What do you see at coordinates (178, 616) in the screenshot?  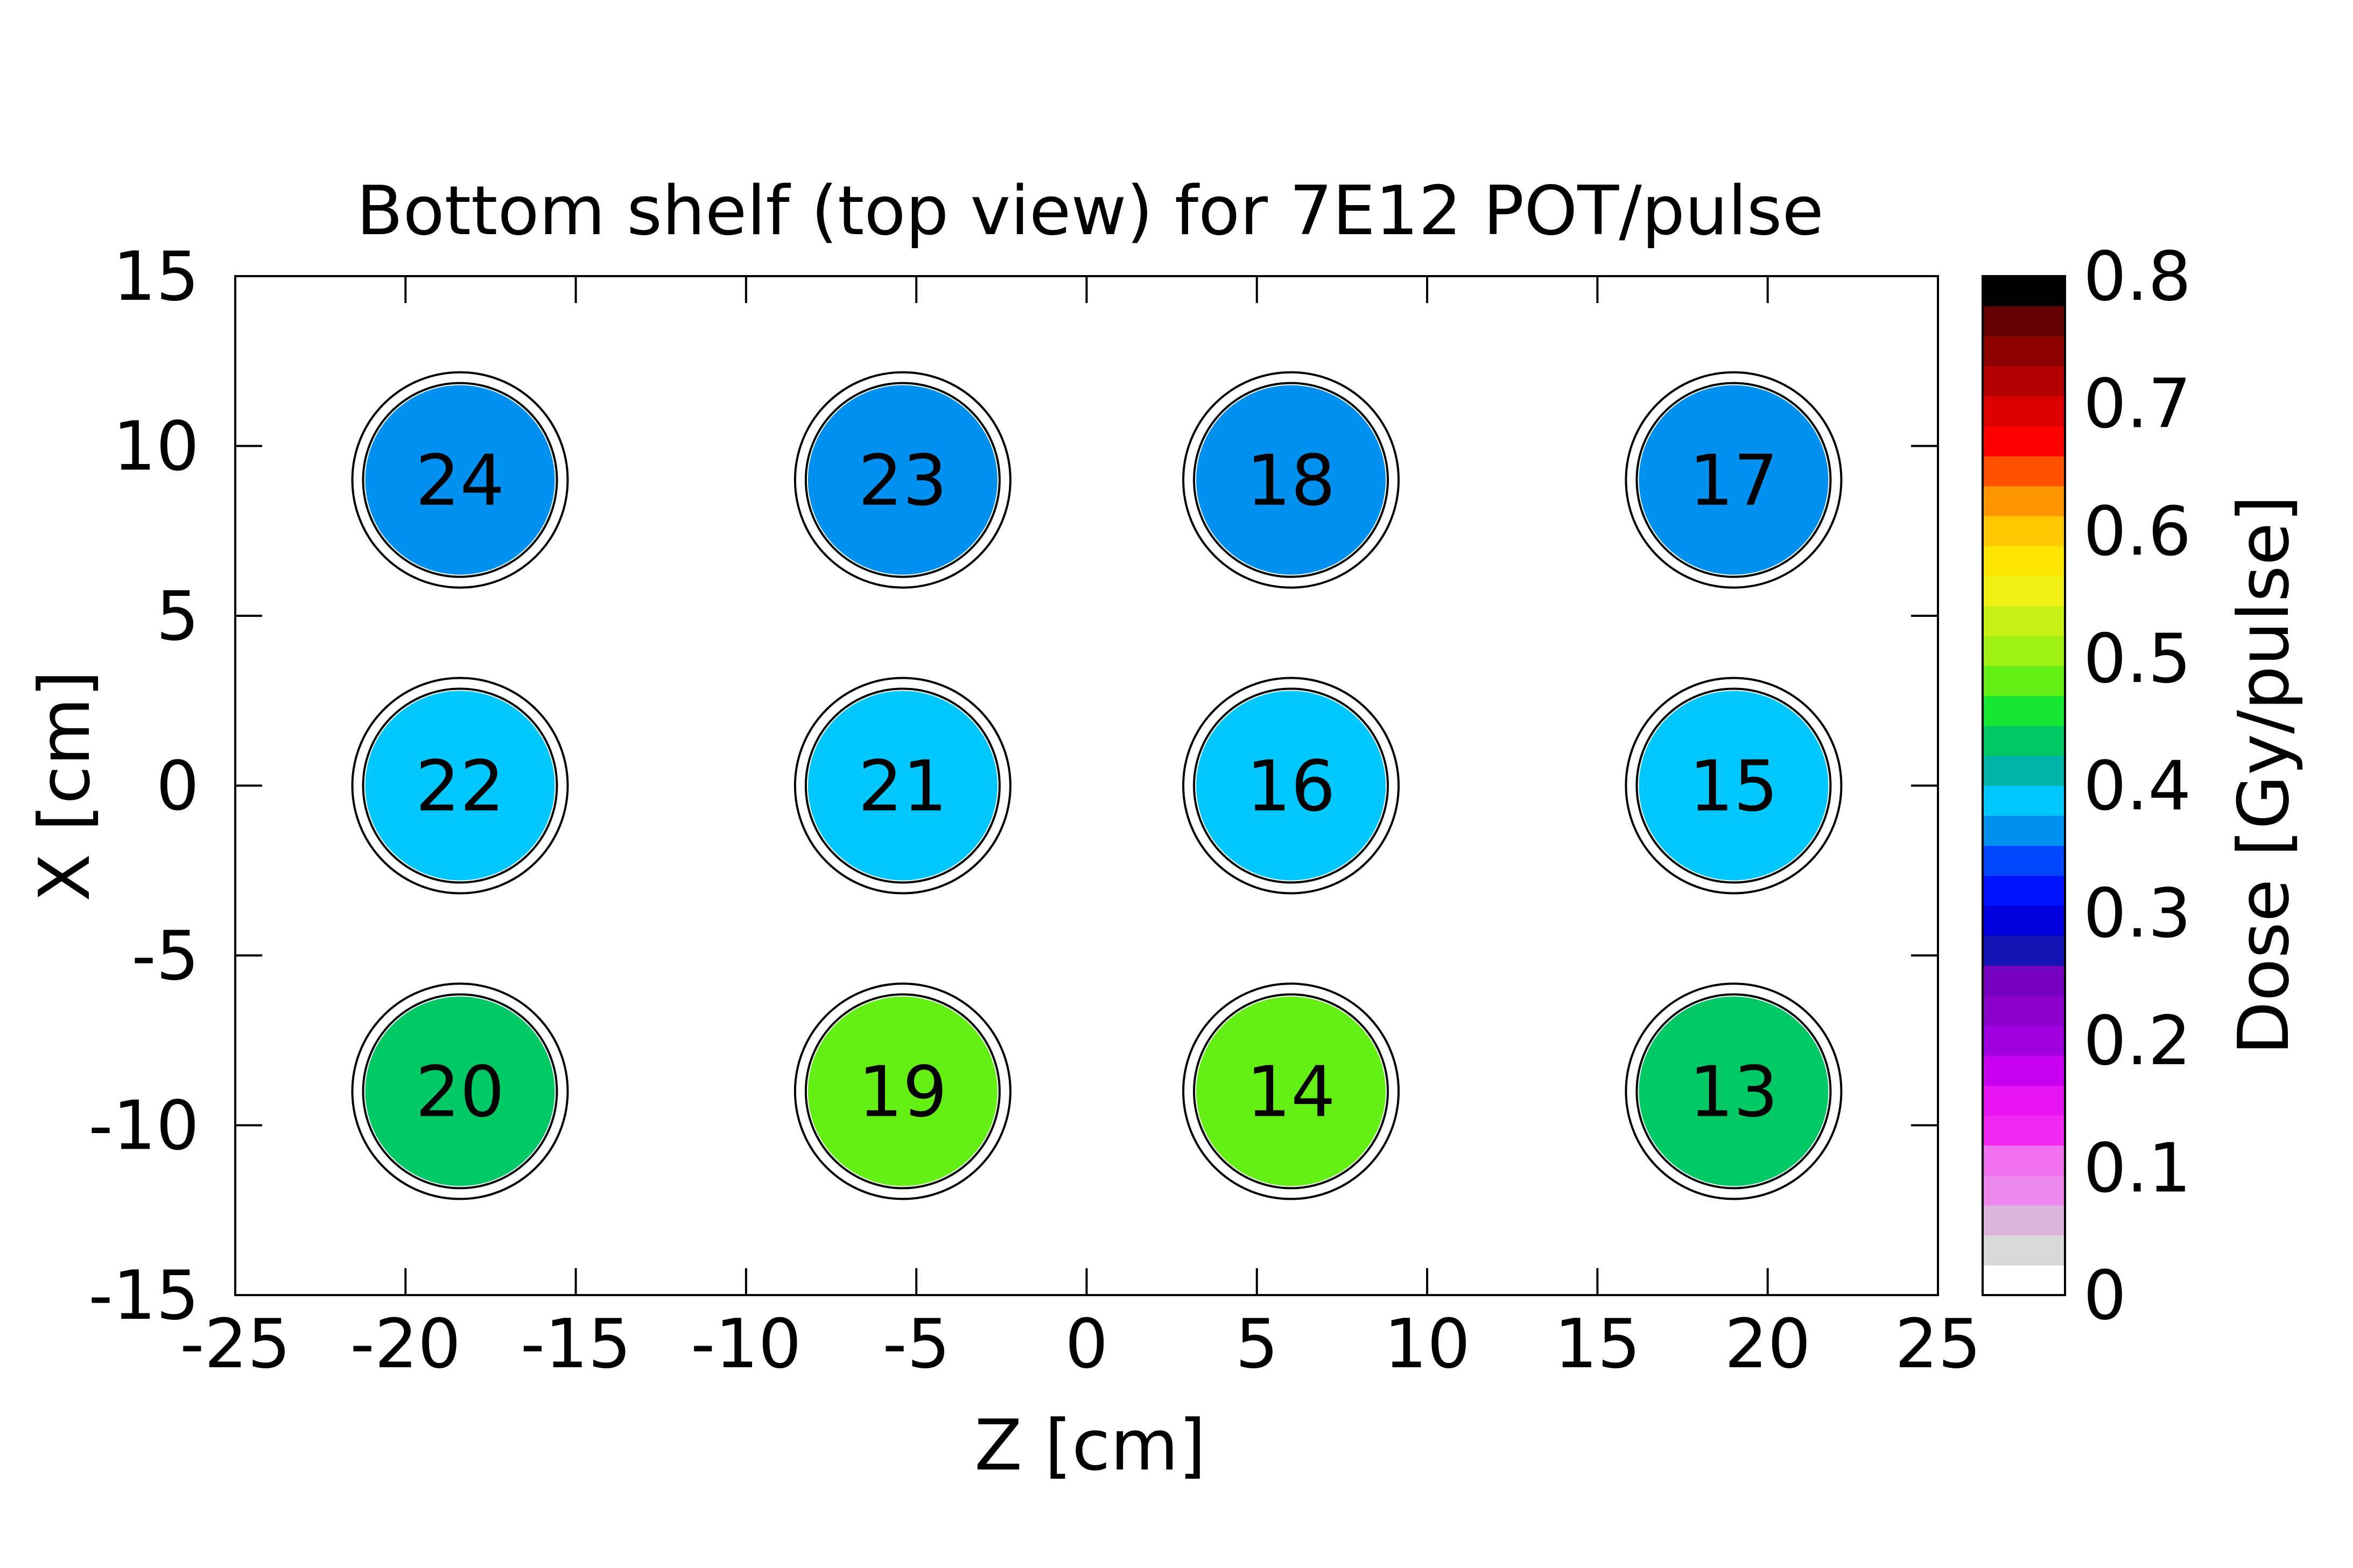 I see `y-tick-label: 5` at bounding box center [178, 616].